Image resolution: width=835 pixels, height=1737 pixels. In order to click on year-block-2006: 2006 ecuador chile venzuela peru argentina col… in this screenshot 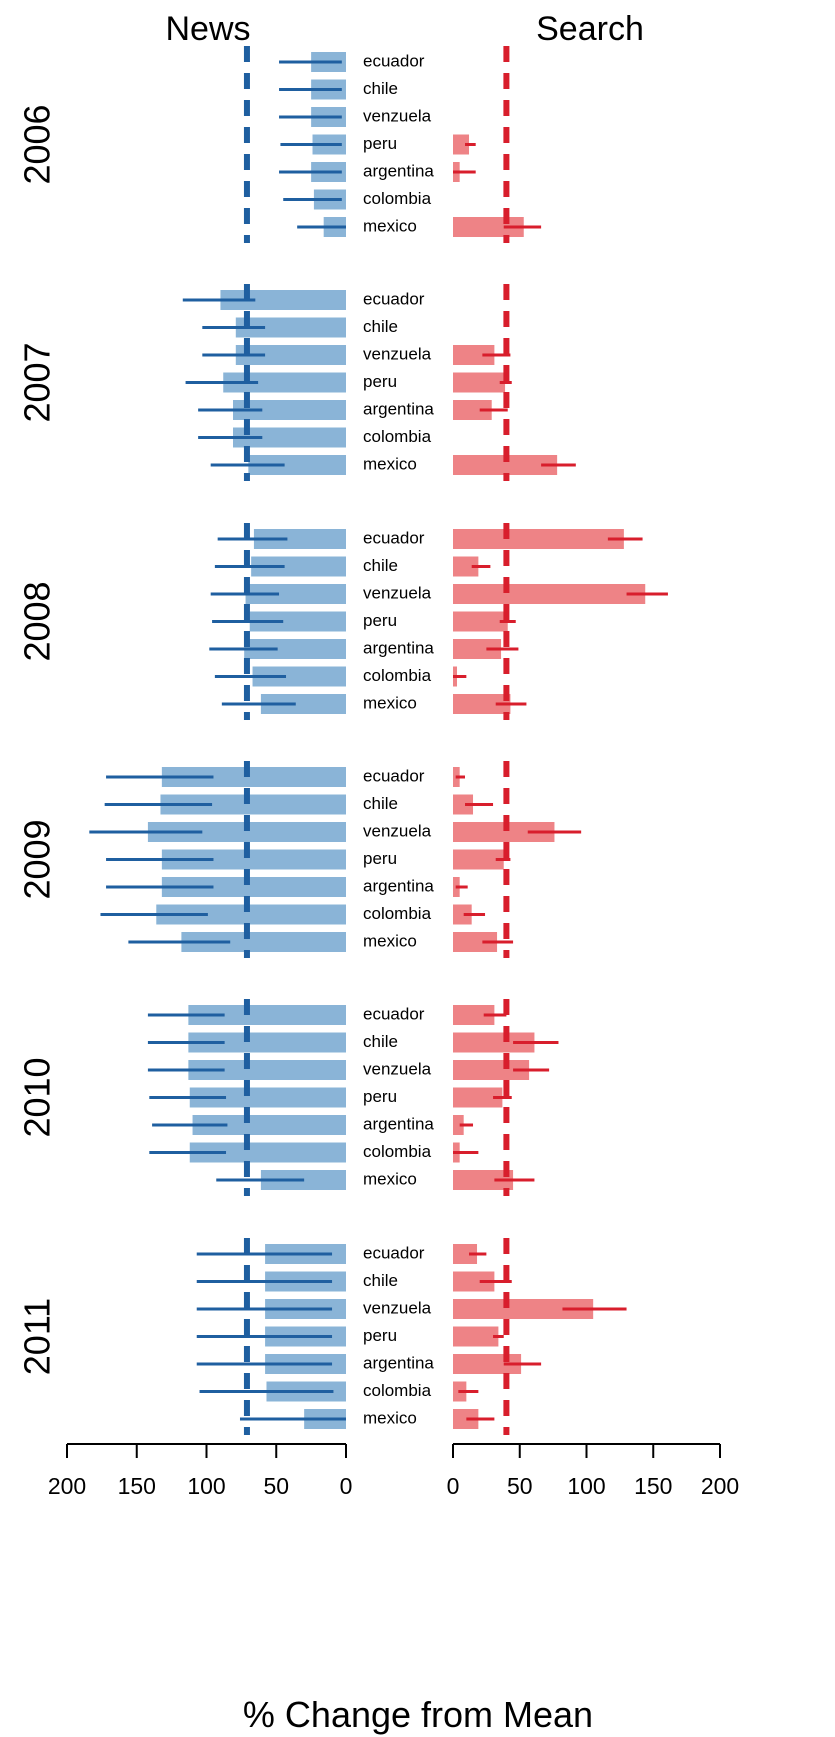, I will do `click(279, 144)`.